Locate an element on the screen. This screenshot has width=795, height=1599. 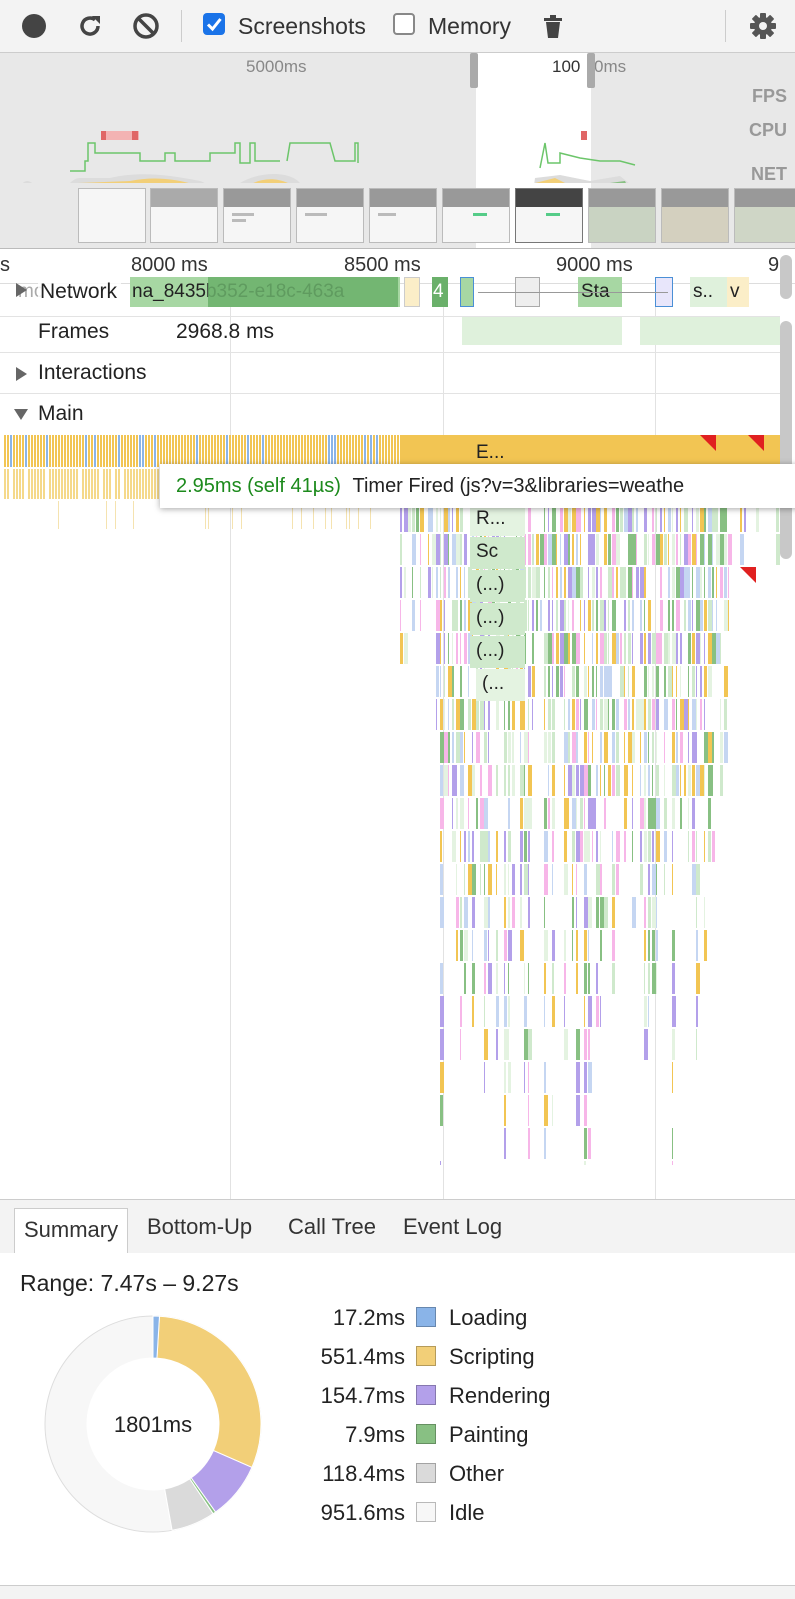
reload-button is located at coordinates (90, 26).